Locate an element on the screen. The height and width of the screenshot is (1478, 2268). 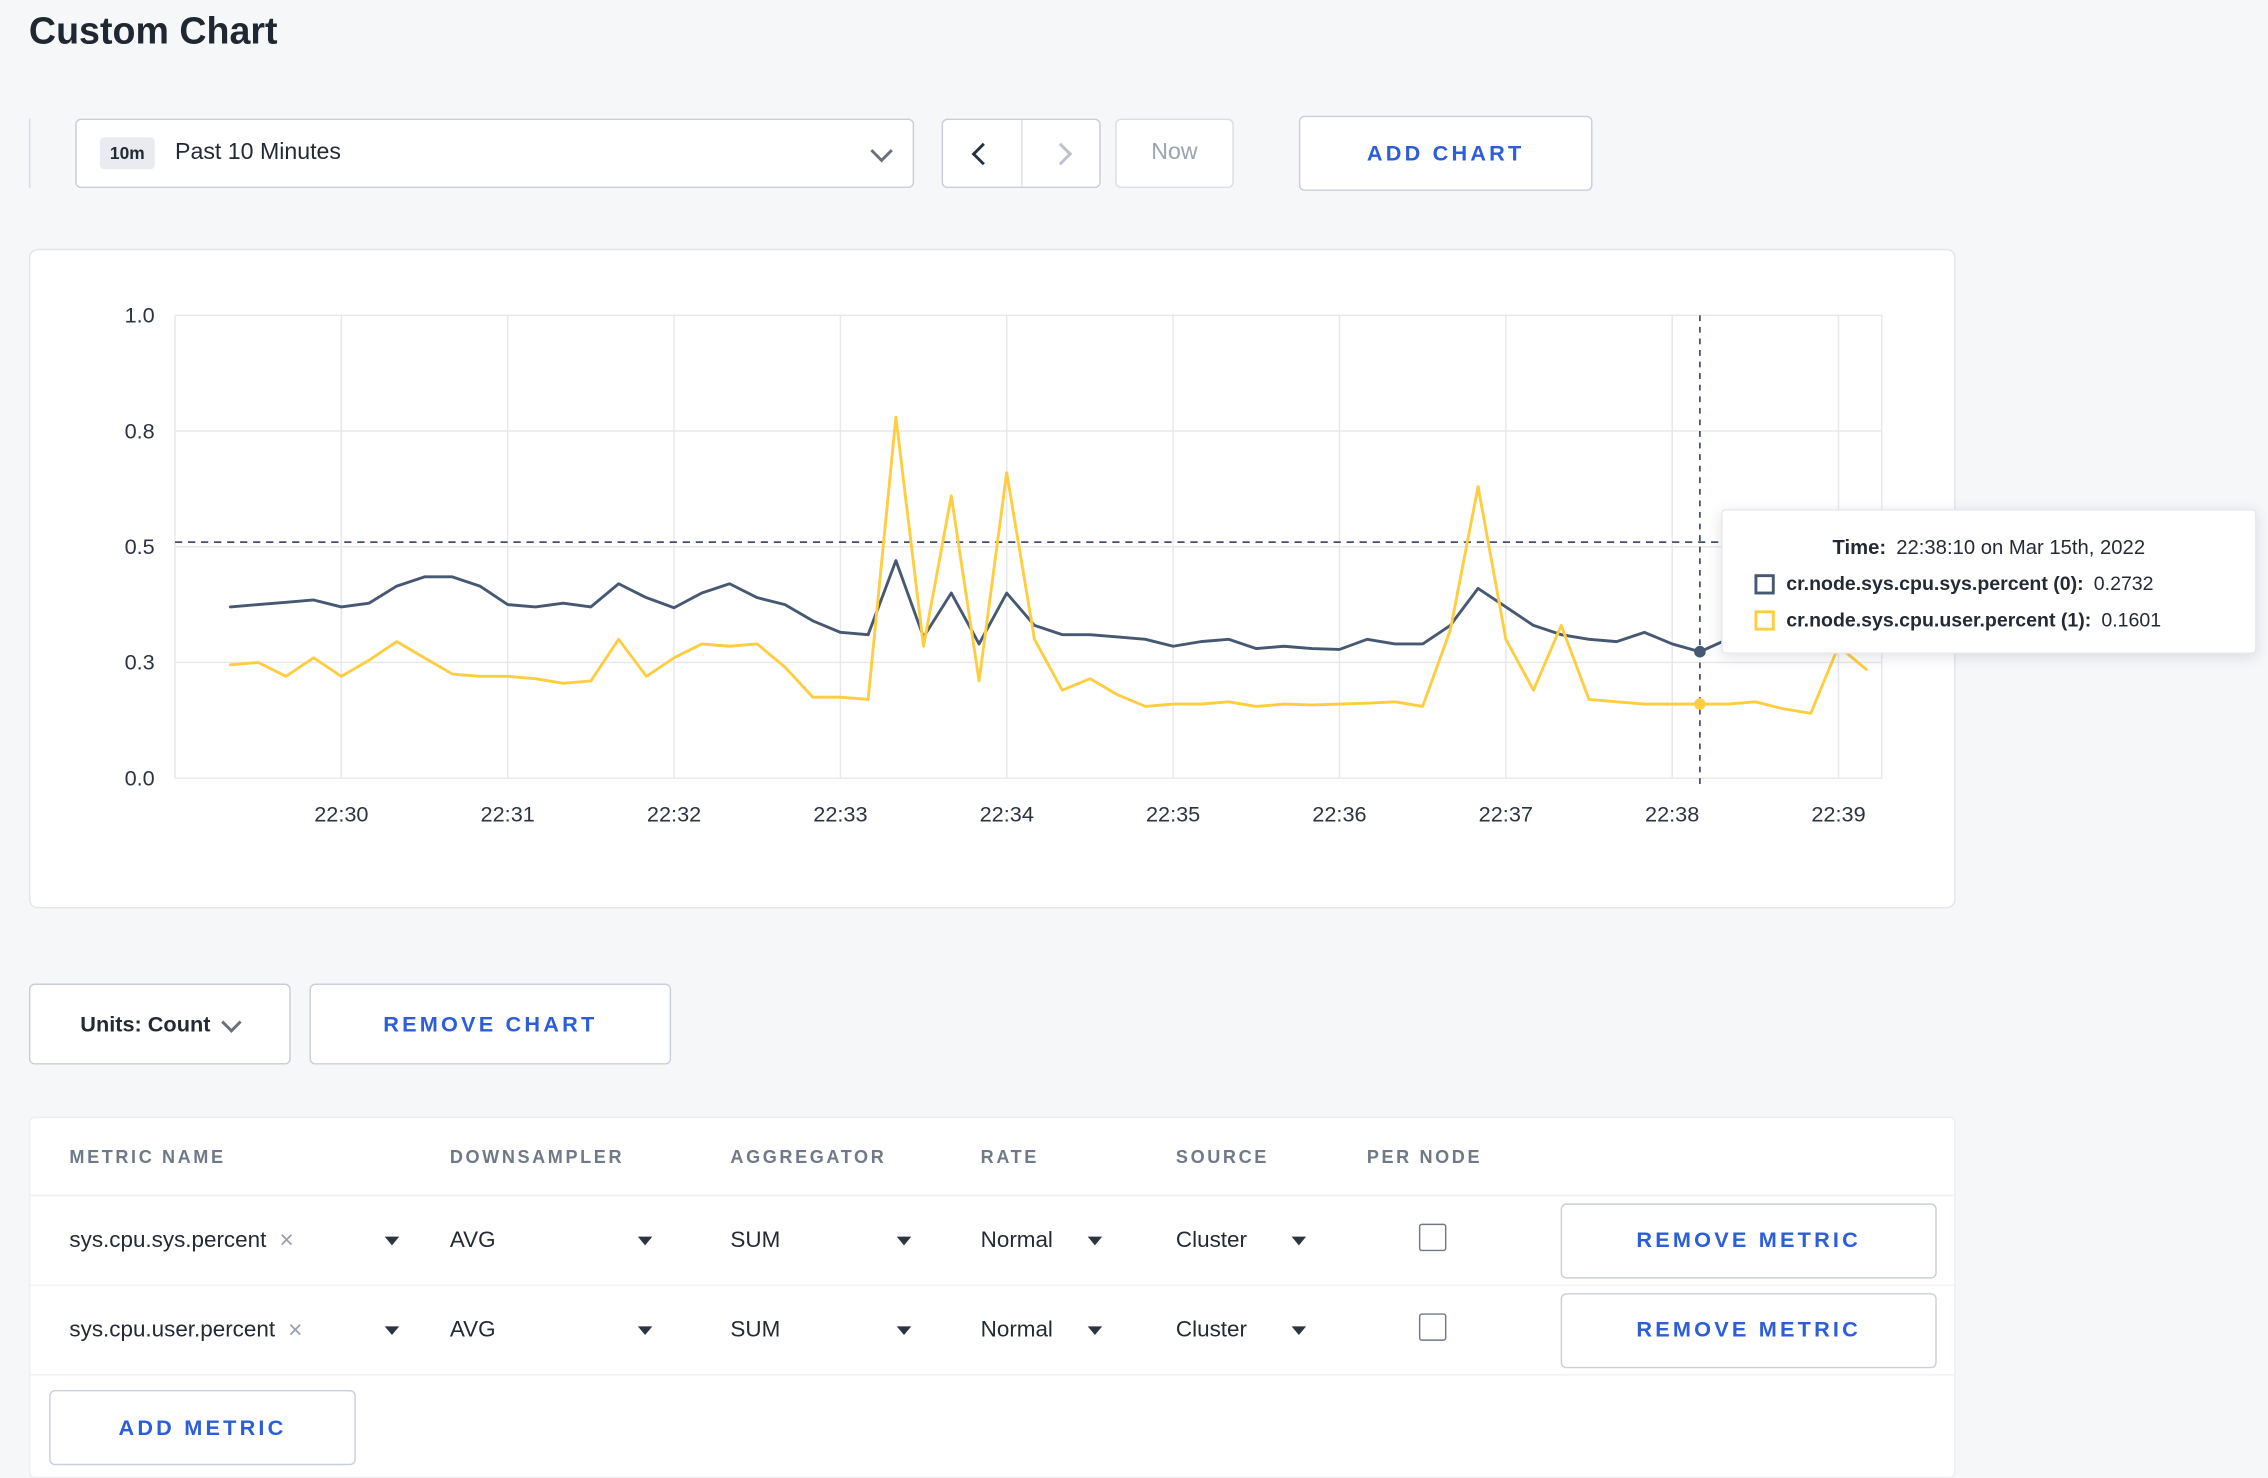
metric-row: sys.cpu.user.percent × AVG SUM Normal is located at coordinates (992, 1331).